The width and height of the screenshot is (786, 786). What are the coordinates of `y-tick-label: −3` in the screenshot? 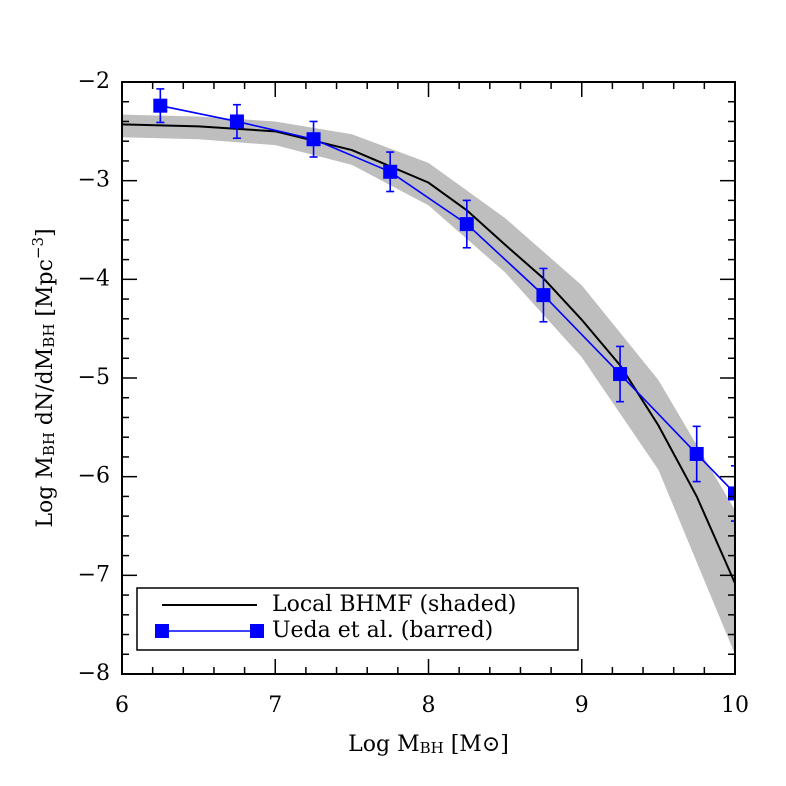 It's located at (94, 180).